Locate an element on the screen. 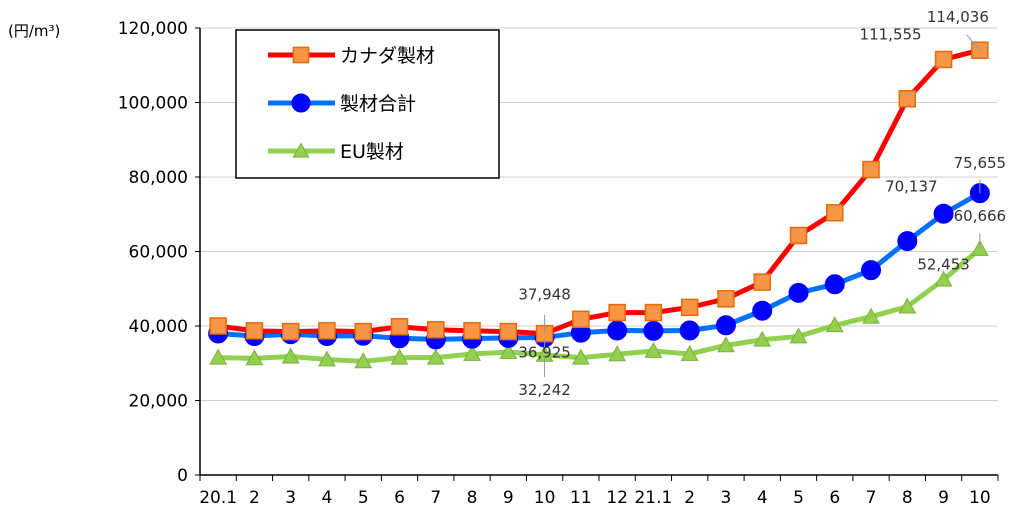 This screenshot has width=1009, height=514. data-label: 111,555 is located at coordinates (891, 34).